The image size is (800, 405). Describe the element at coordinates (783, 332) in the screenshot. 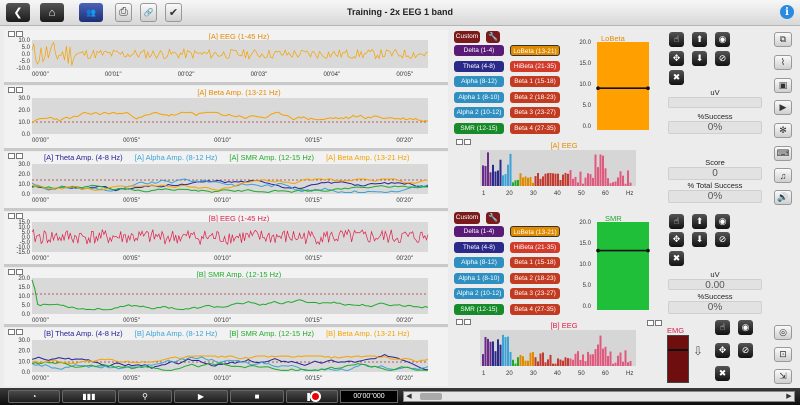

I see `sidebar-record-camera-button: ◎` at that location.